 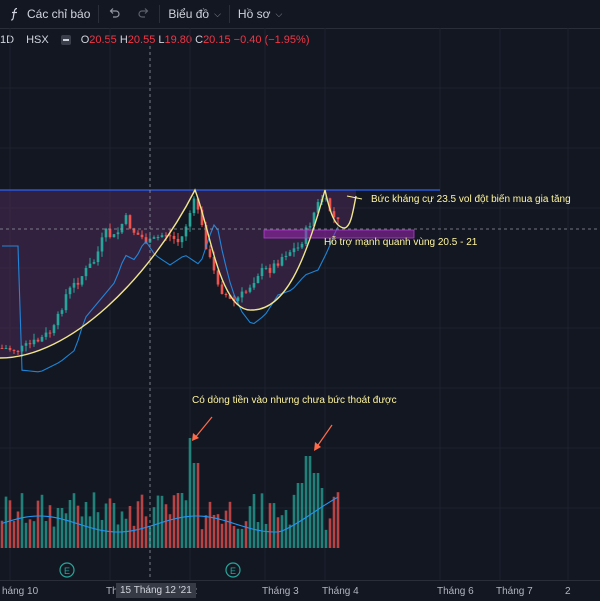 I want to click on time-axis-tick: Th, so click(x=112, y=591).